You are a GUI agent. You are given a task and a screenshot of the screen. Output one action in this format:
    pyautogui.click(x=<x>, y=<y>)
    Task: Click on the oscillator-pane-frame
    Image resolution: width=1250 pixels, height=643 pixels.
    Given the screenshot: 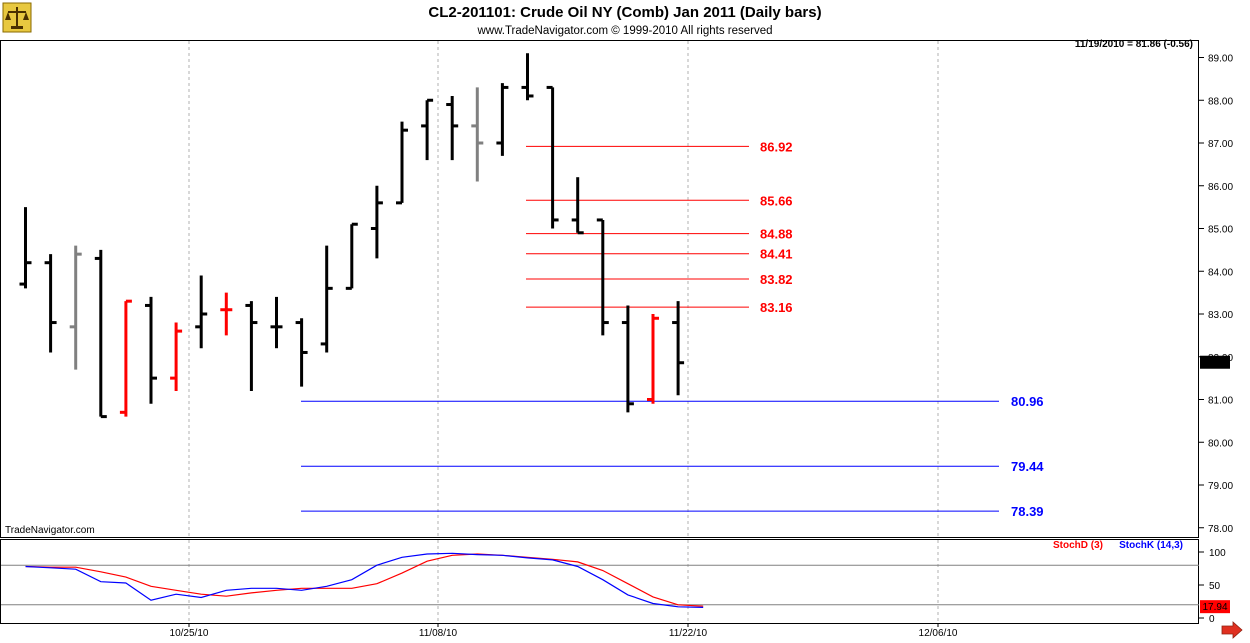 What is the action you would take?
    pyautogui.click(x=599, y=581)
    